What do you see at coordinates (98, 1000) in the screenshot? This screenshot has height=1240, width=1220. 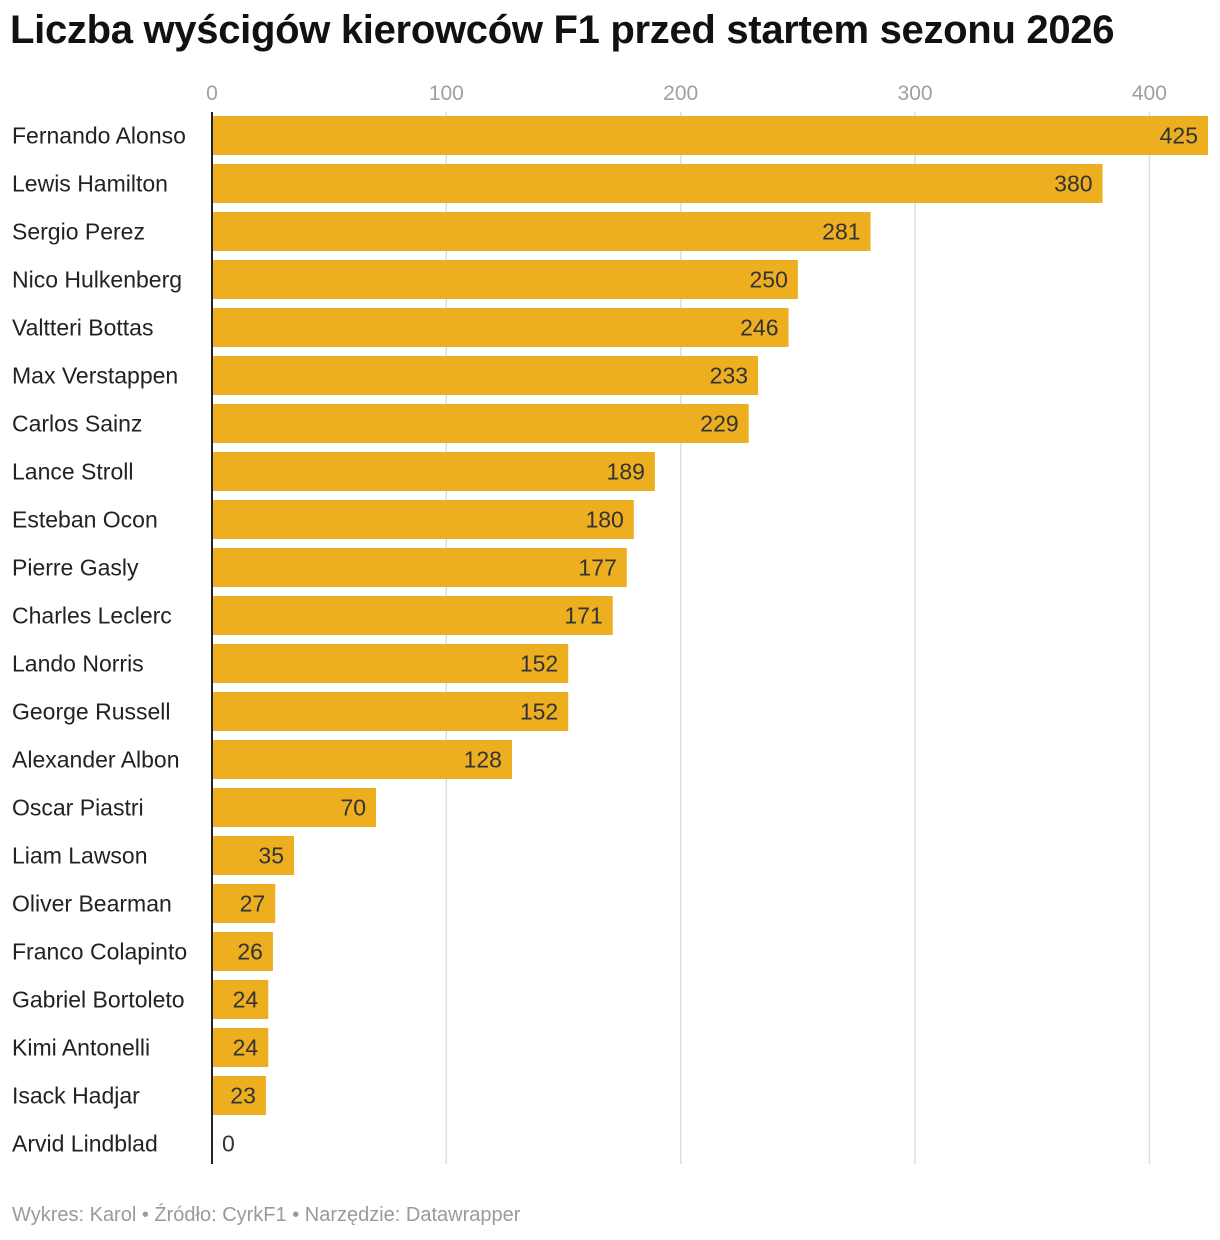 I see `category-label: Gabriel Bortoleto` at bounding box center [98, 1000].